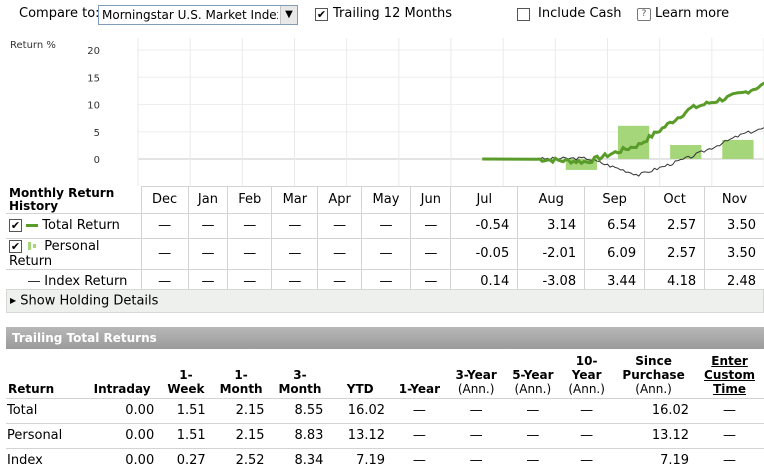  Describe the element at coordinates (33, 45) in the screenshot. I see `y-axis-title: Return %` at that location.